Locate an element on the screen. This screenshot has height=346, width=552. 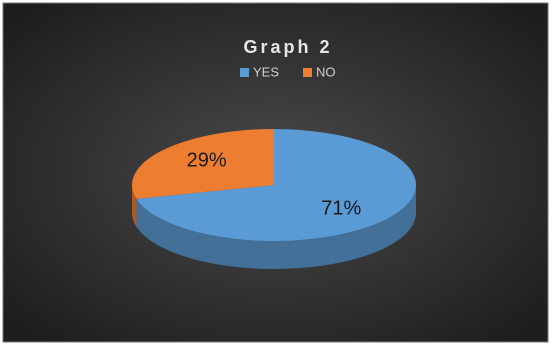
pie-slice is located at coordinates (203, 164).